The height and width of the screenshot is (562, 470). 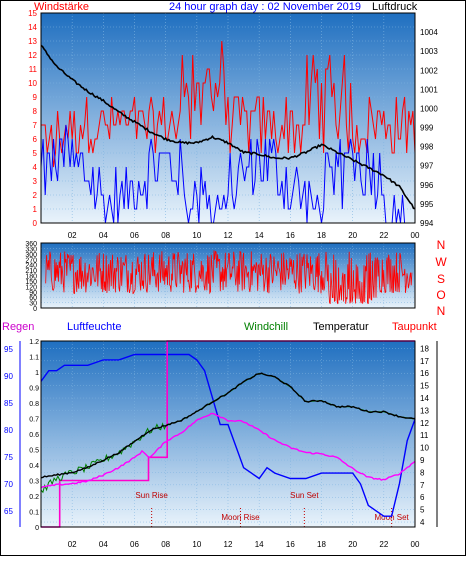 What do you see at coordinates (427, 147) in the screenshot?
I see `pressure-tick-label: 998` at bounding box center [427, 147].